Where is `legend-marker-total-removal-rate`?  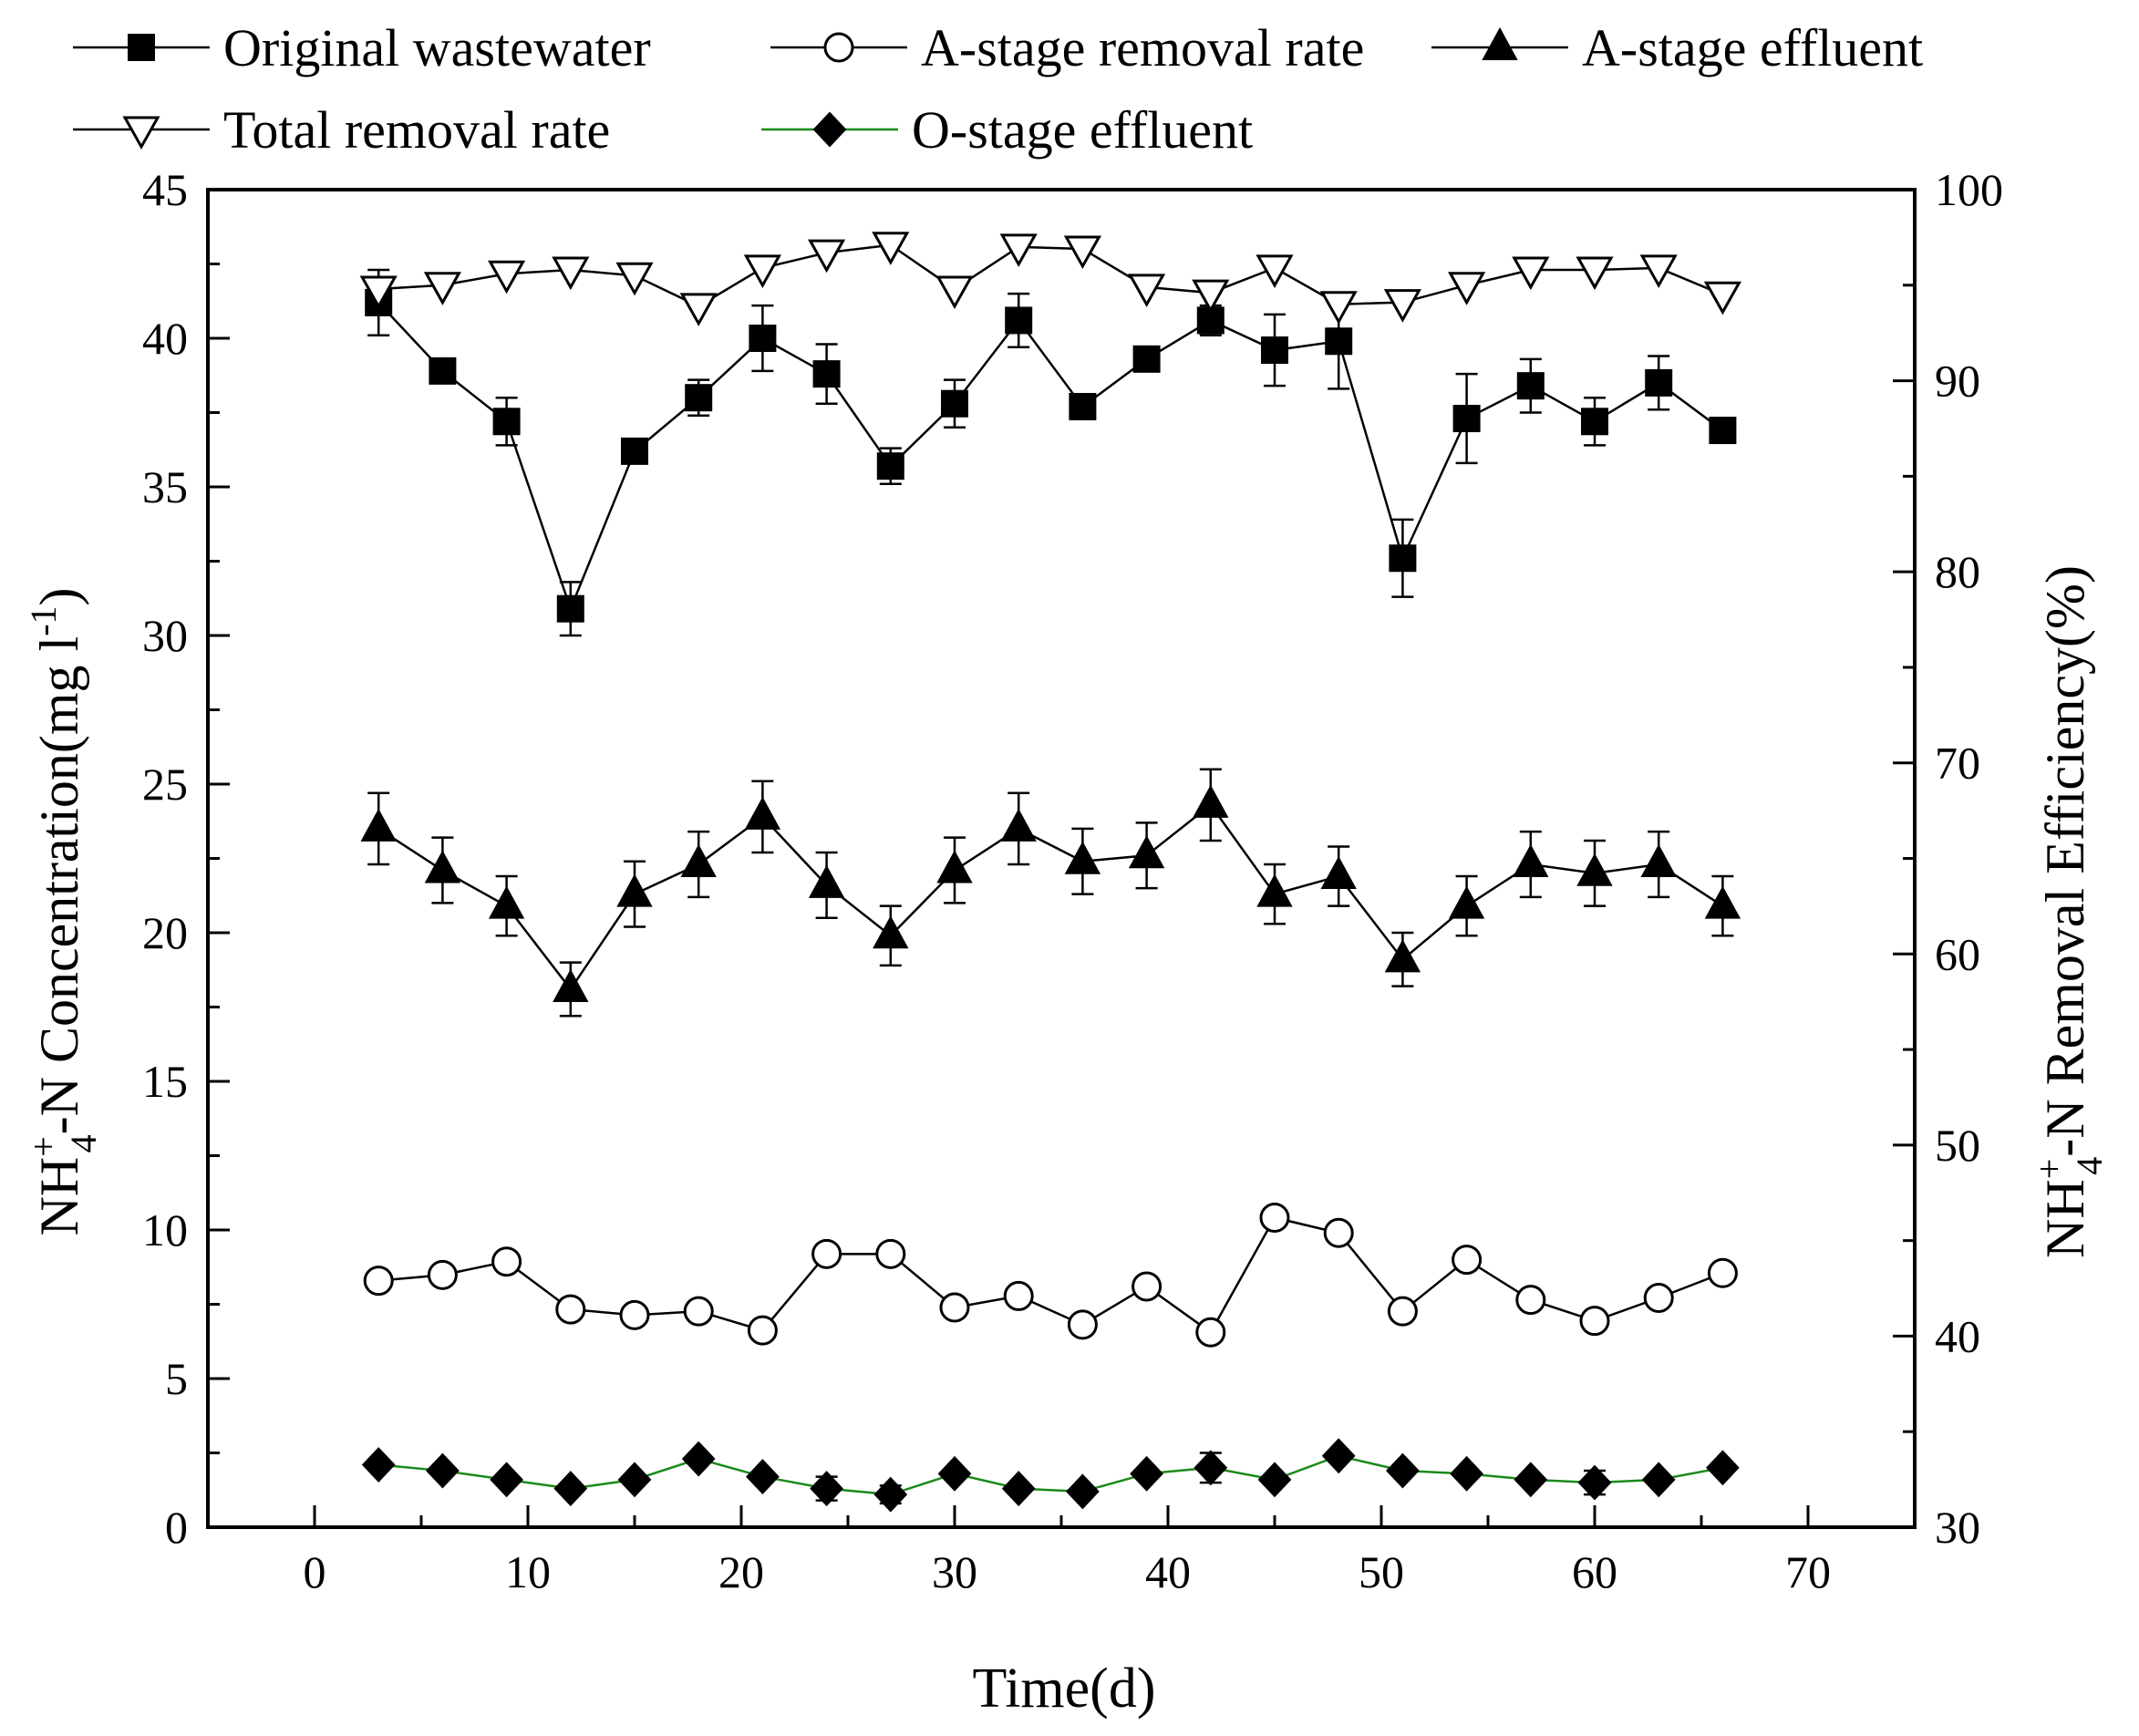 legend-marker-total-removal-rate is located at coordinates (141, 133).